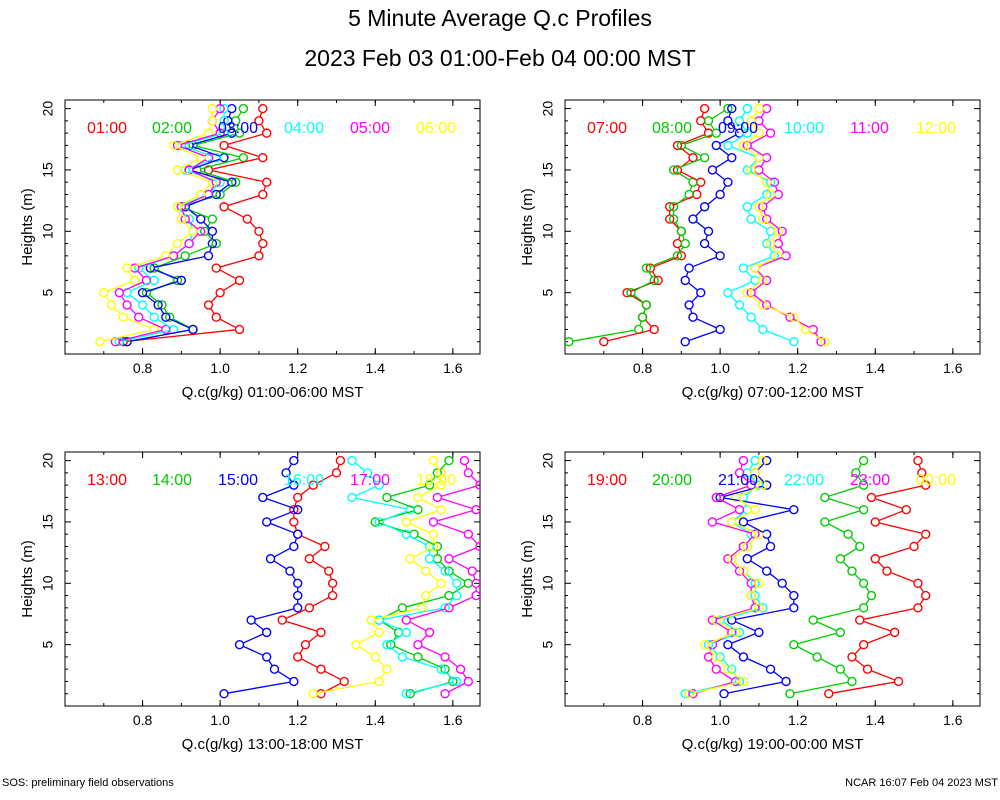 This screenshot has width=1000, height=800. I want to click on data-point-01:00-h18, so click(266, 133).